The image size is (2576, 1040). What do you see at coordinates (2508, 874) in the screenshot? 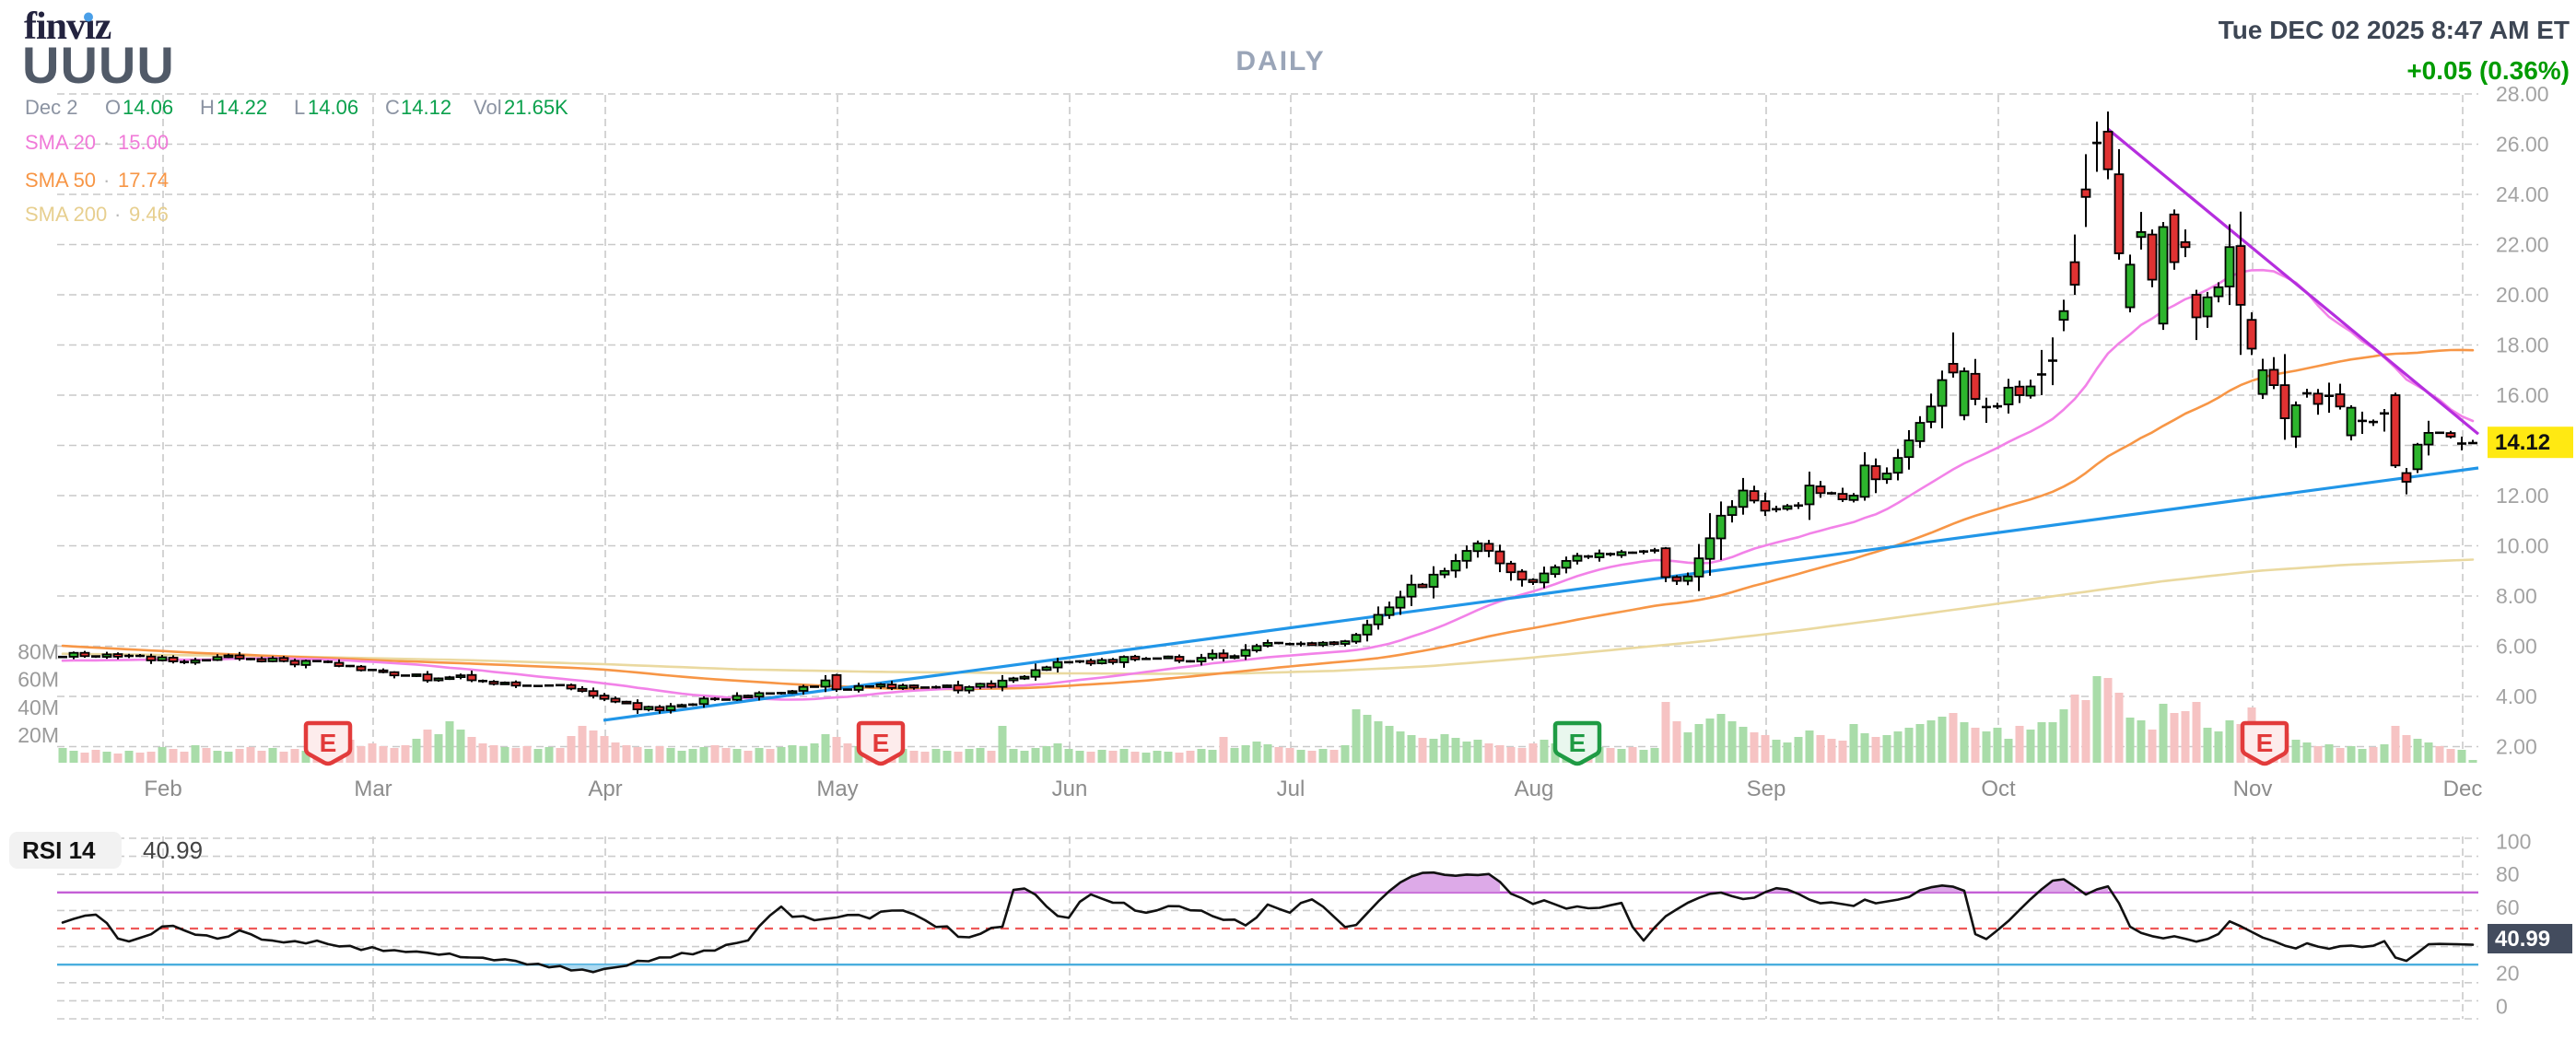
I see `svg-text: 80` at bounding box center [2508, 874].